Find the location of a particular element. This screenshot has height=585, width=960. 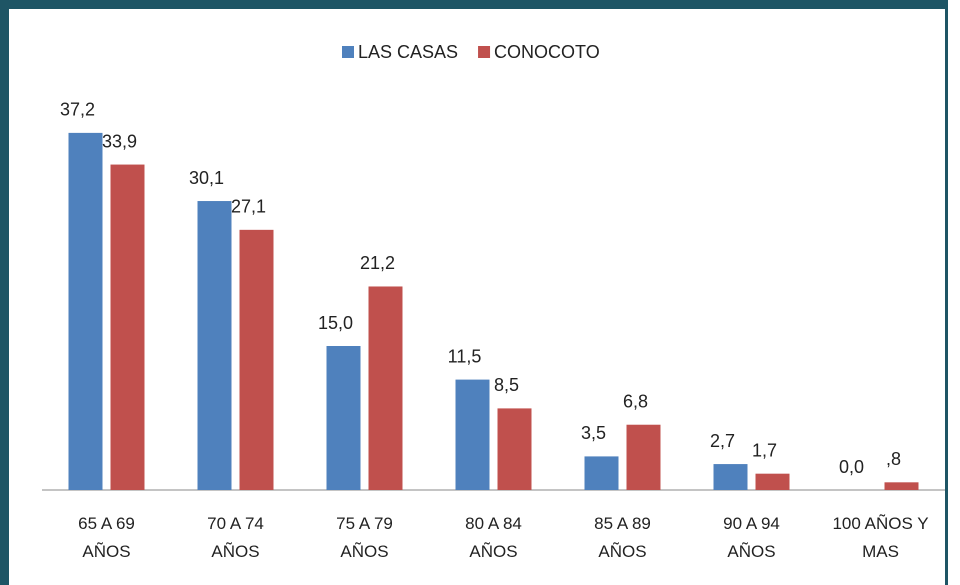

value-label: ,8 is located at coordinates (893, 459).